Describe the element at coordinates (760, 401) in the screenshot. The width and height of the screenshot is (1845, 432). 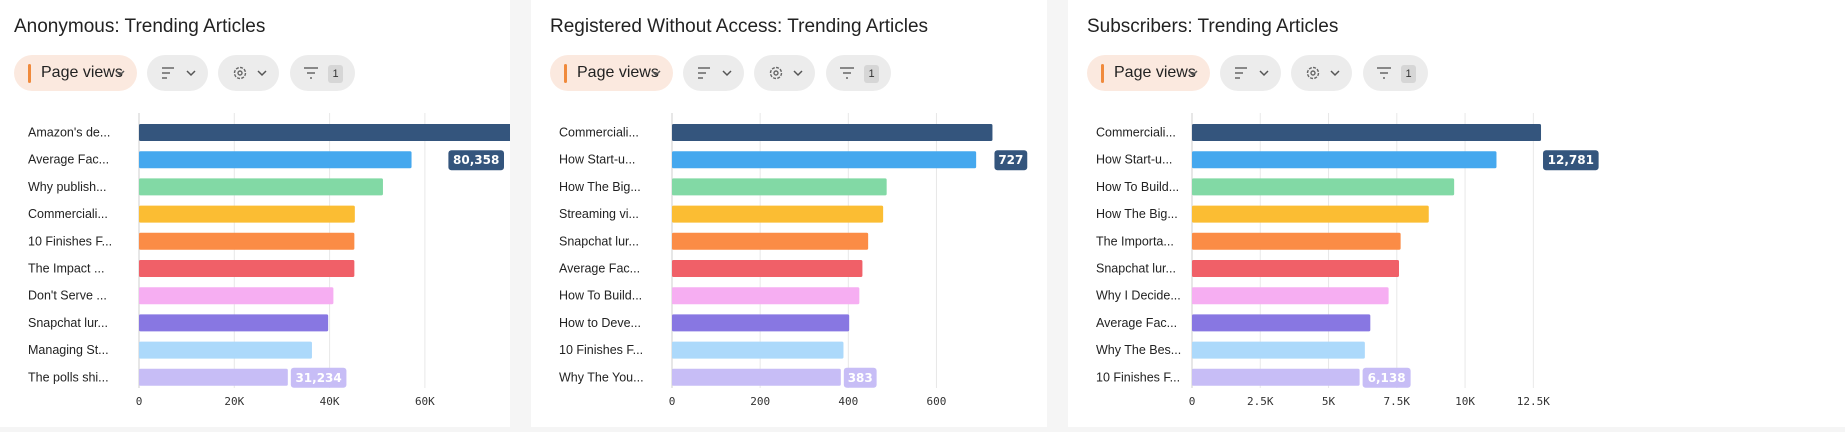
I see `x-tick-label: 200` at that location.